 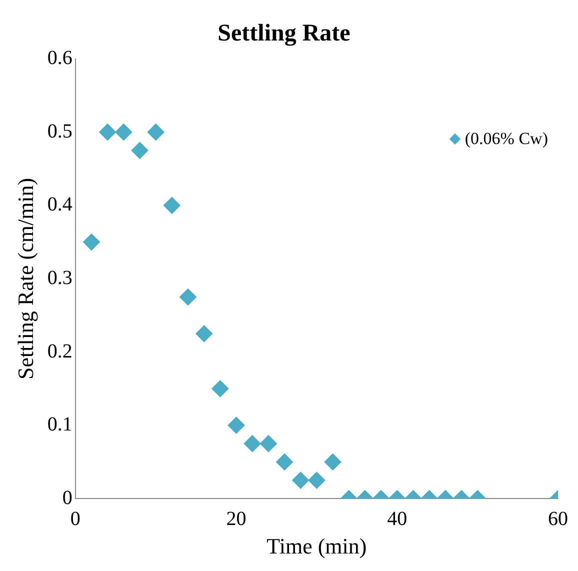 What do you see at coordinates (25, 279) in the screenshot?
I see `y-axis-title: Settling Rate (cm/min)` at bounding box center [25, 279].